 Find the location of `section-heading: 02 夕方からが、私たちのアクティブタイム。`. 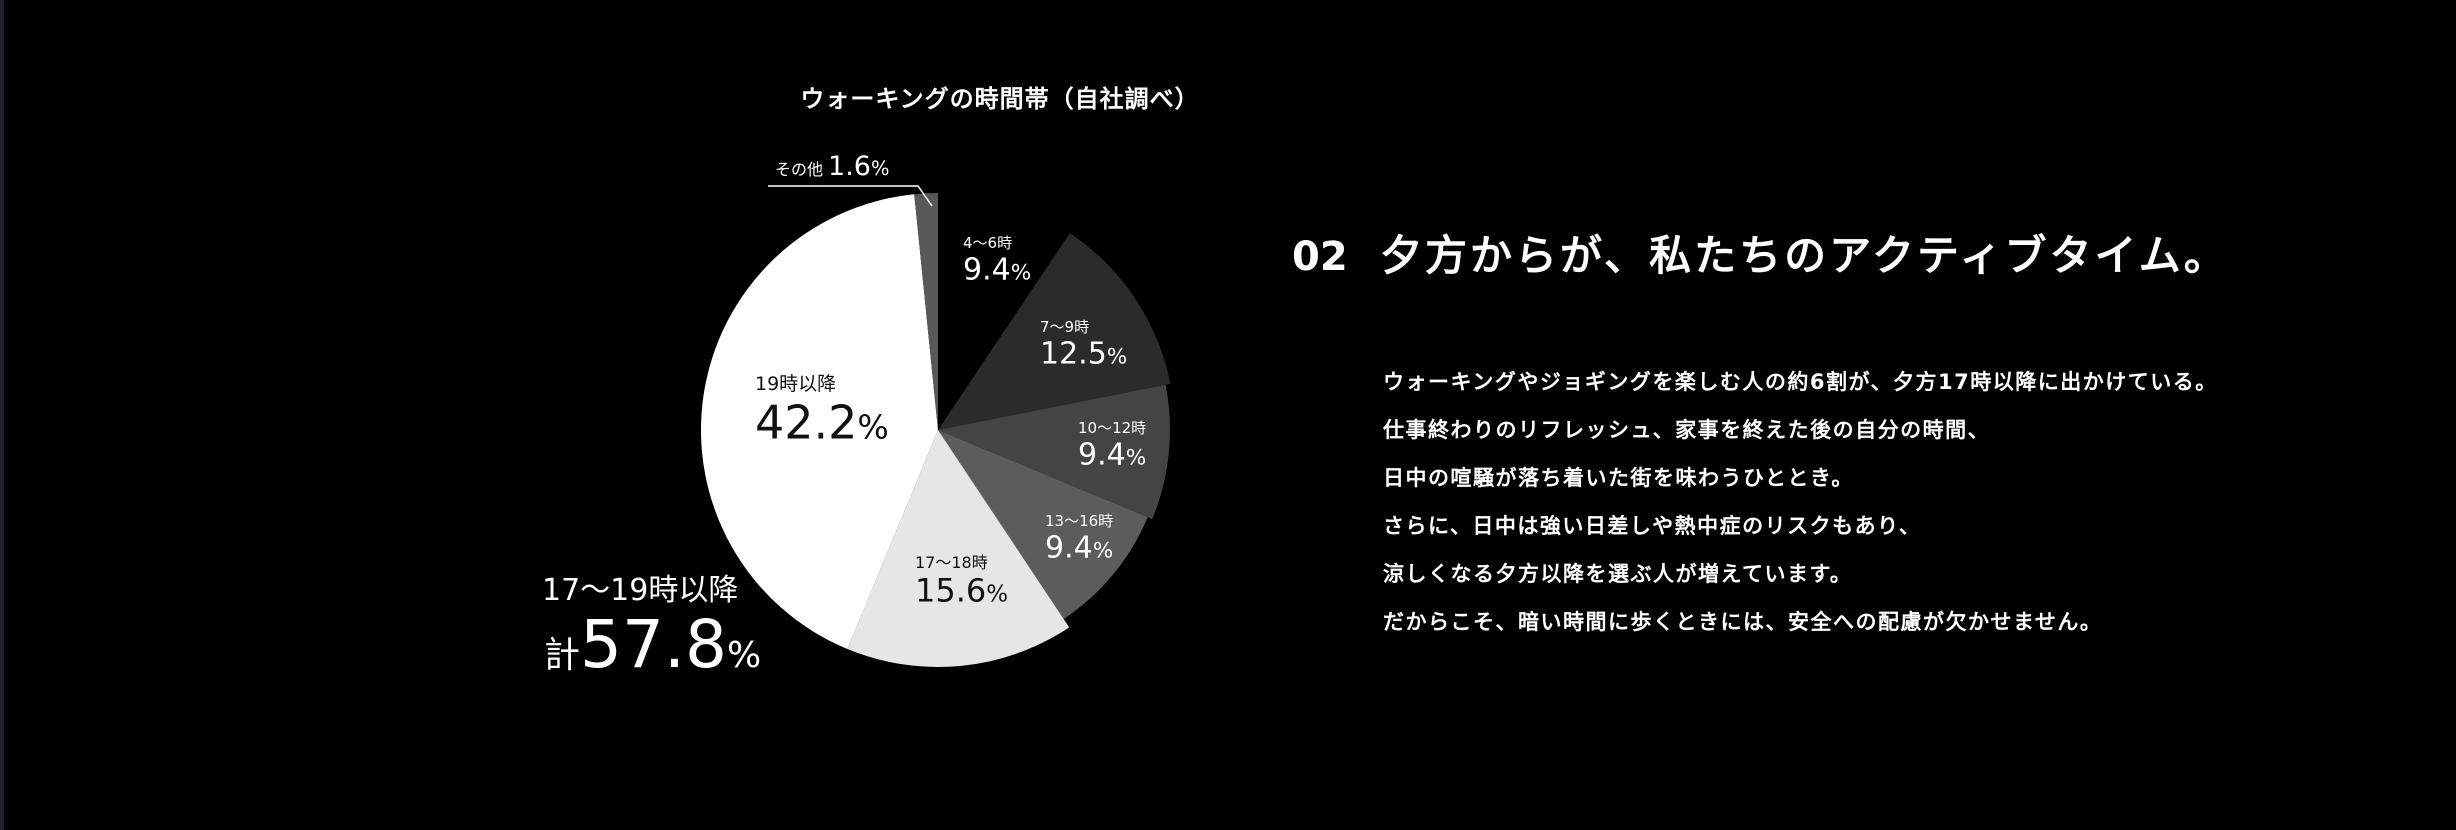

section-heading: 02 夕方からが、私たちのアクティブタイム。 is located at coordinates (1842, 252).